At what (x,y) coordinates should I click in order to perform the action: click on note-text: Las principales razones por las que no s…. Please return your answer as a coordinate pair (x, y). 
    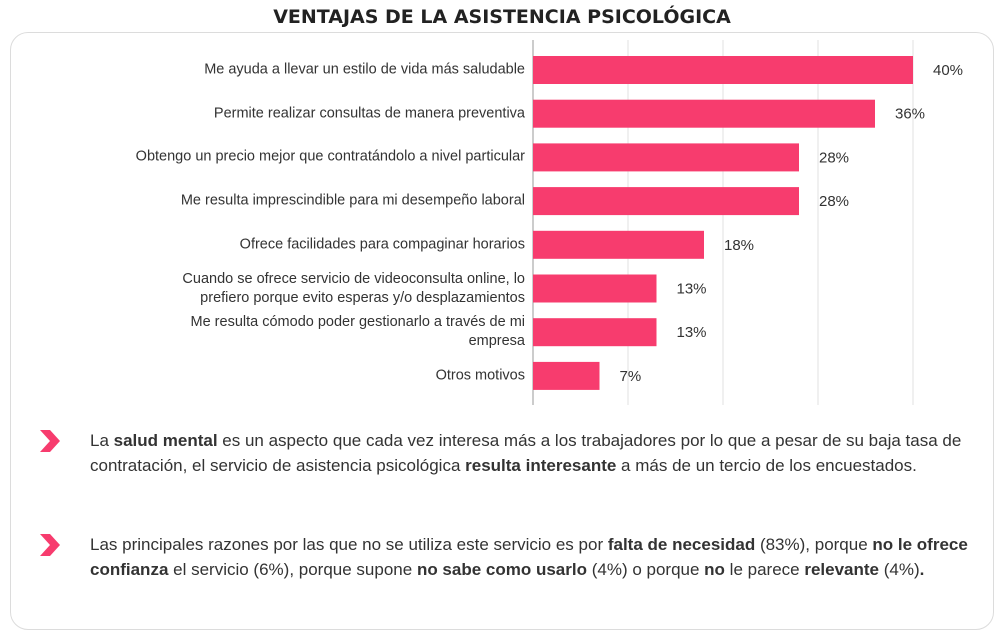
    Looking at the image, I should click on (349, 544).